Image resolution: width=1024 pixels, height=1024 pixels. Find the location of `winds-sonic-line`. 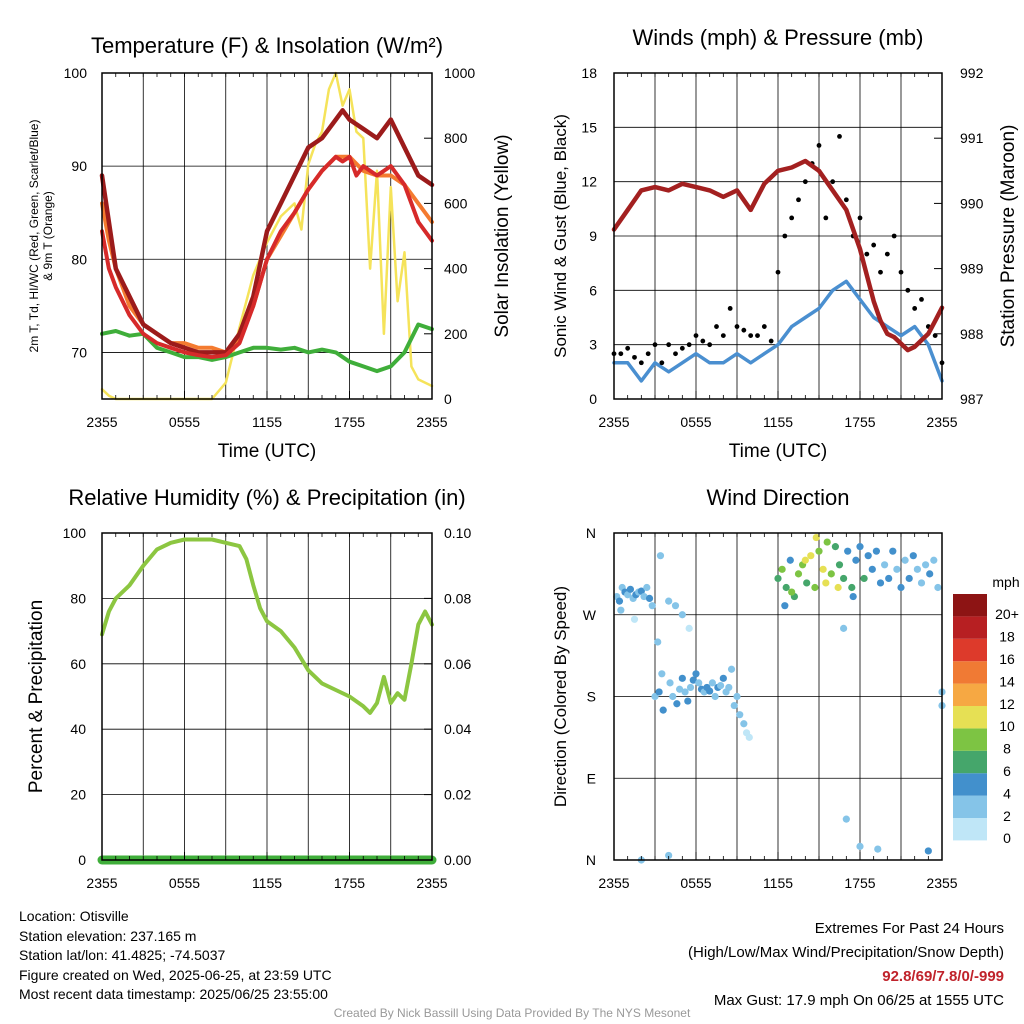

winds-sonic-line is located at coordinates (778, 331).